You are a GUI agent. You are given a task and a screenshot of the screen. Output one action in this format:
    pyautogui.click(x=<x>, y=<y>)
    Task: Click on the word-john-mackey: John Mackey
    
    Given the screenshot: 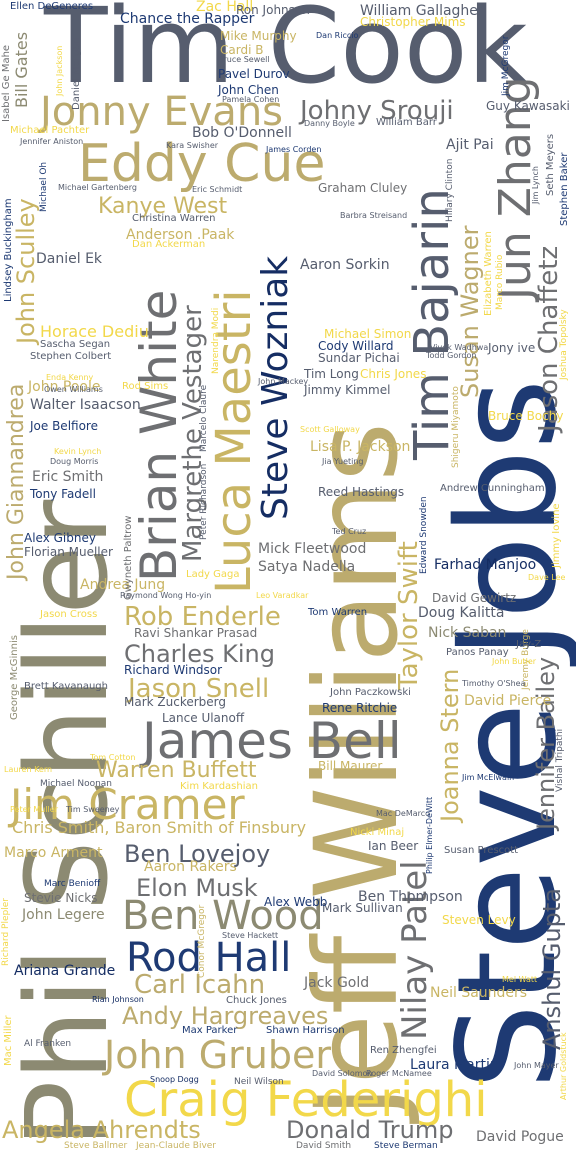 What is the action you would take?
    pyautogui.click(x=283, y=381)
    